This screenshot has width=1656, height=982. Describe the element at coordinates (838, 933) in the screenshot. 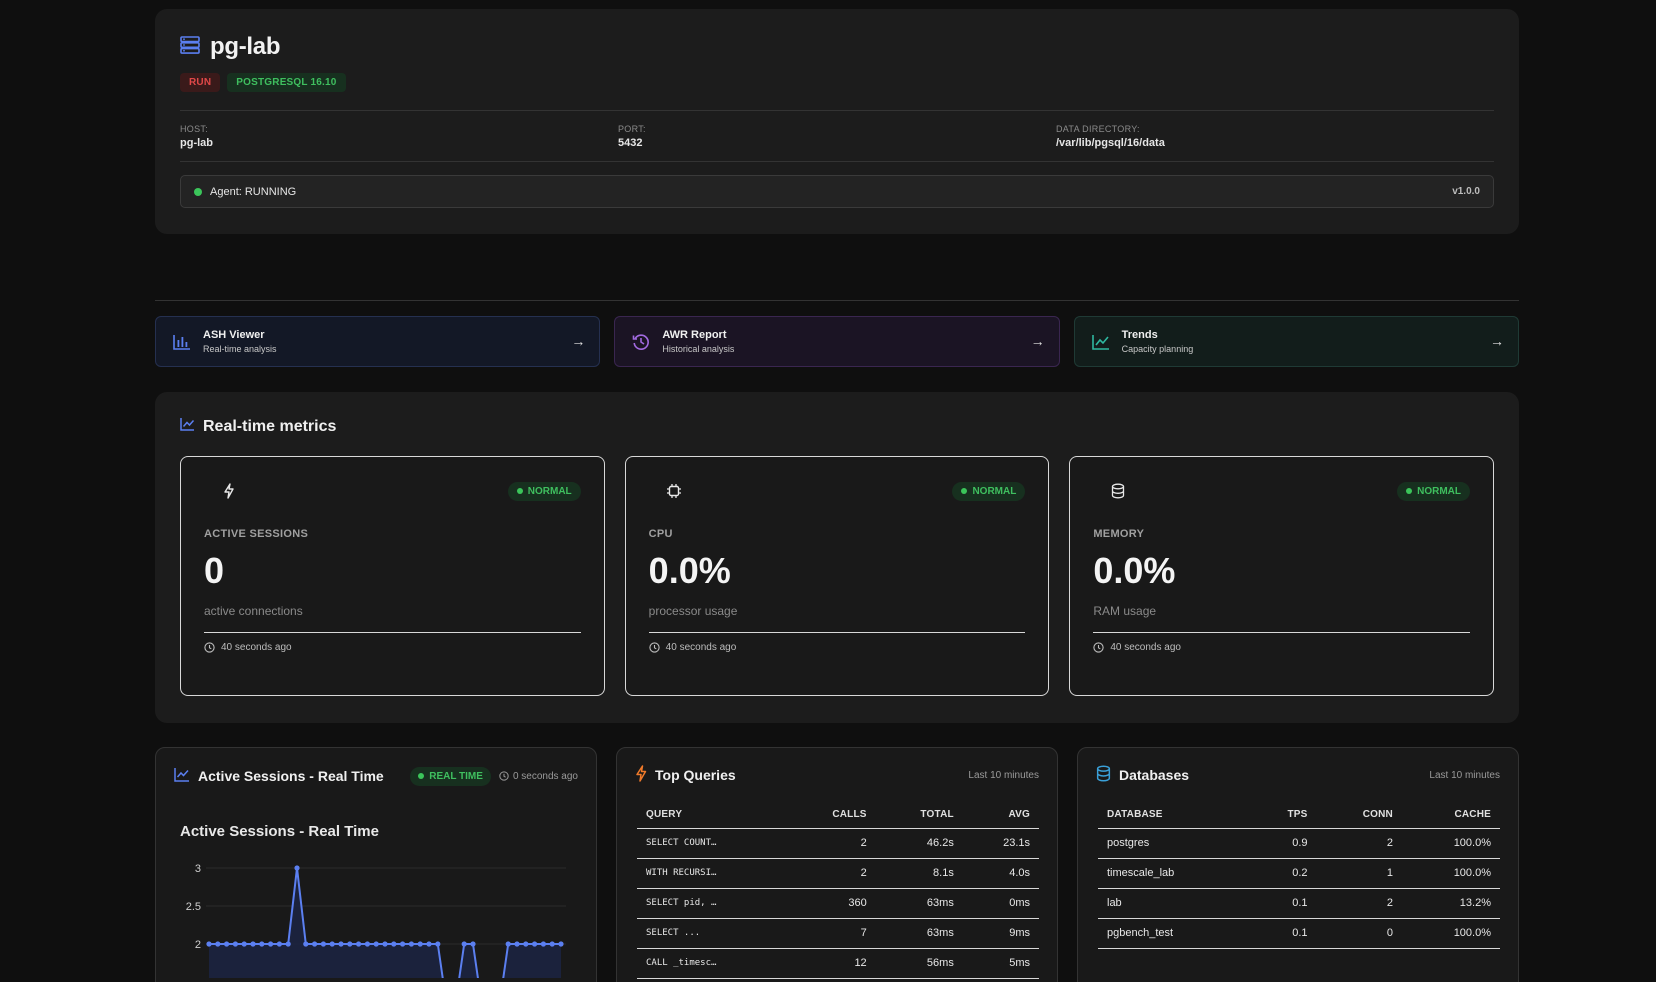

I see `table-row: SELECT ... 7 63ms 9ms` at that location.